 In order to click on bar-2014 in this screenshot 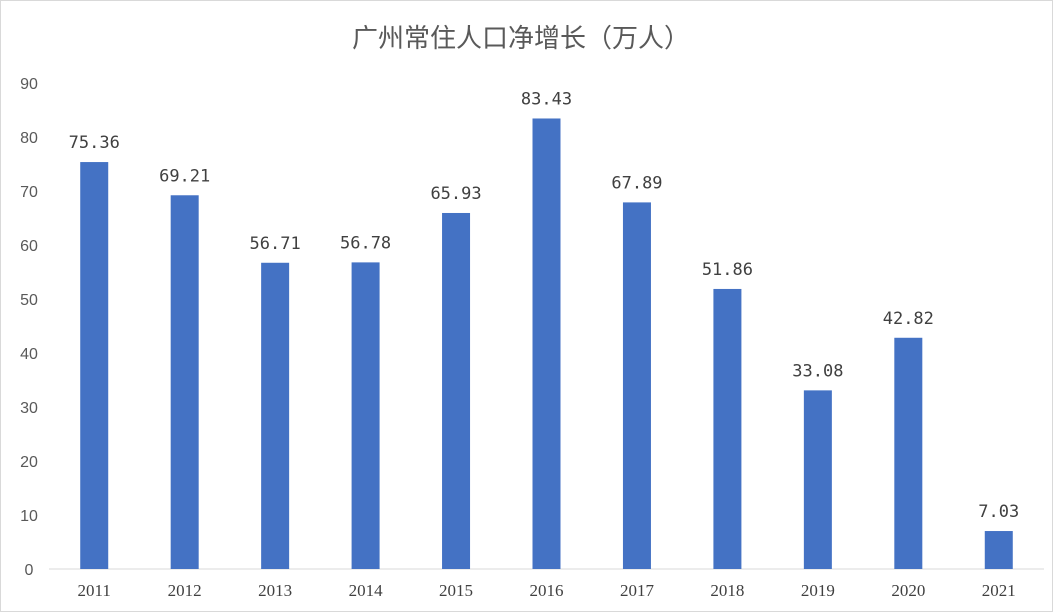, I will do `click(365, 415)`.